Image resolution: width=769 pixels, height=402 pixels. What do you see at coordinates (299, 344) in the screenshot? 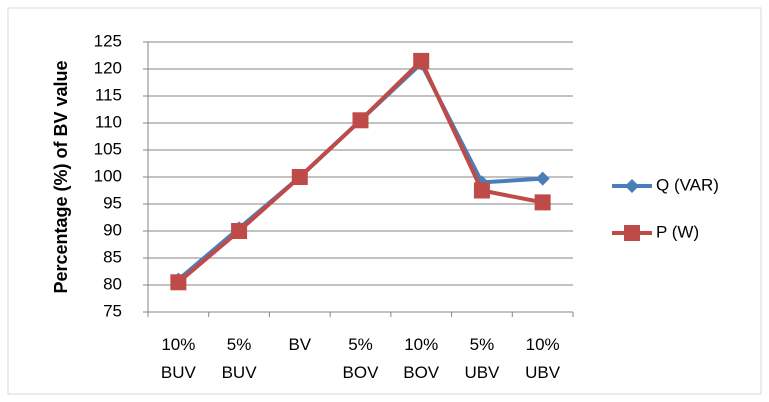
I see `x-tick-label: BV` at bounding box center [299, 344].